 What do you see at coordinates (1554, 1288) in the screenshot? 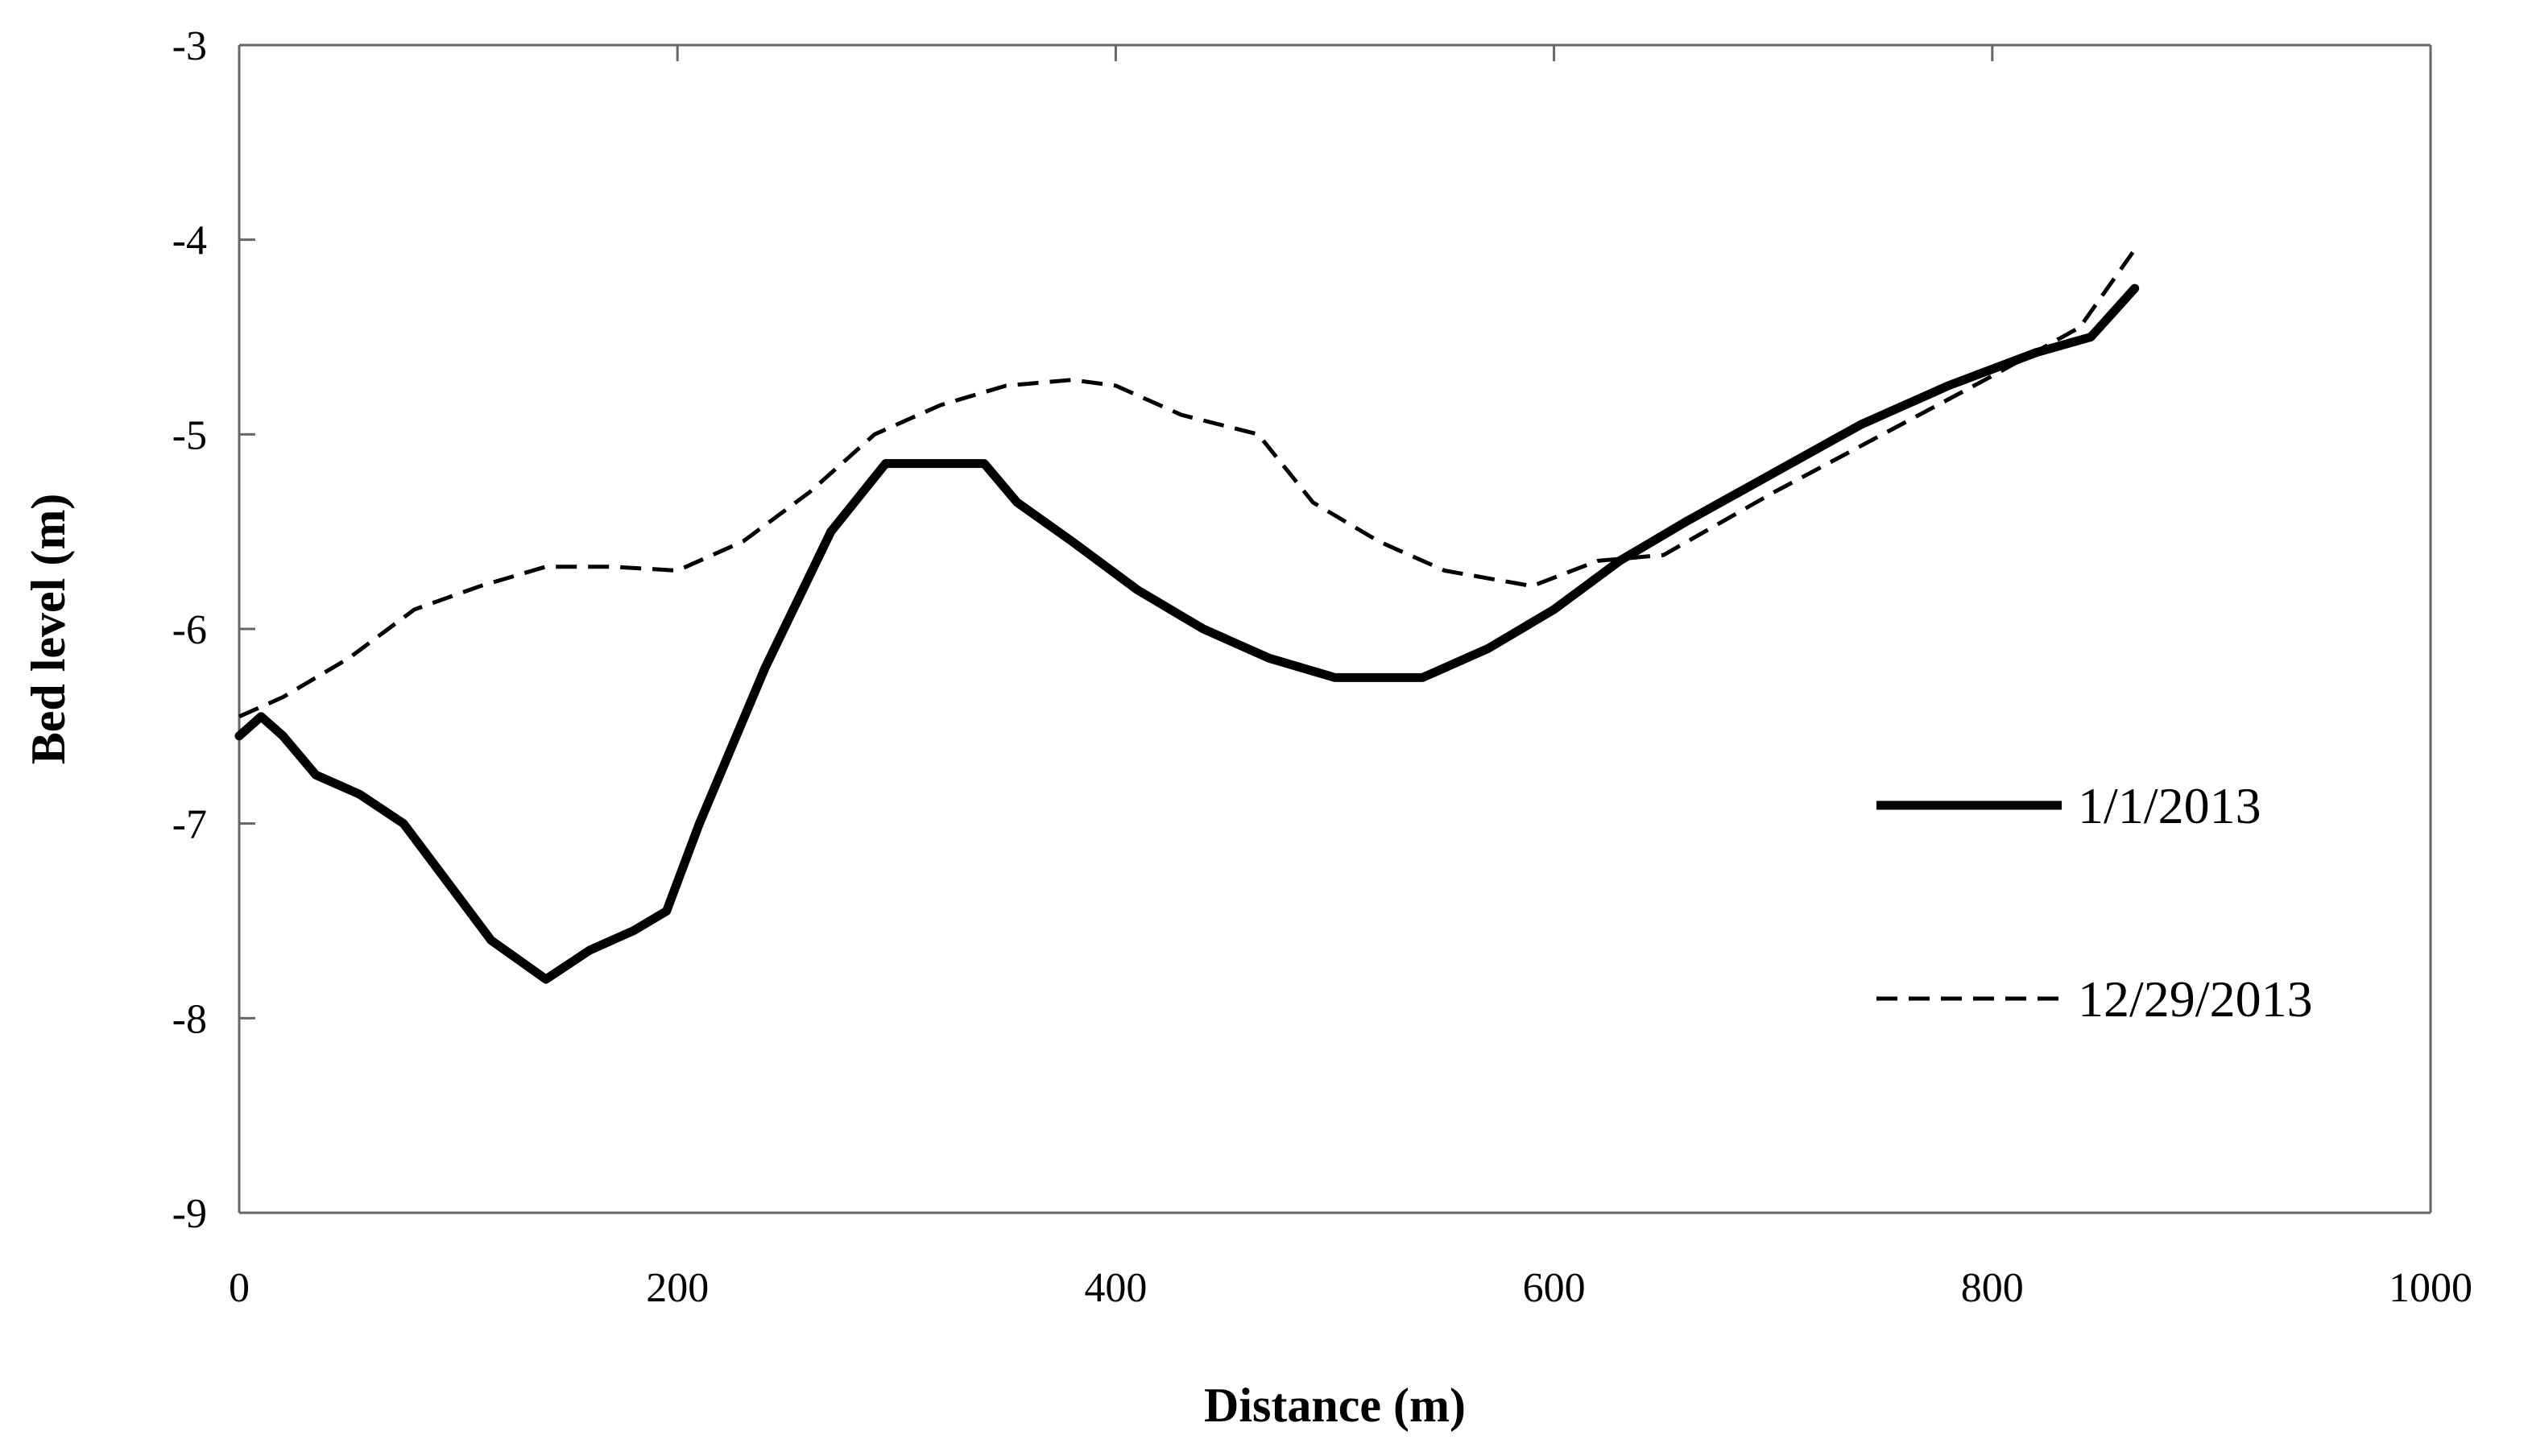
I see `x-tick-label: 600` at bounding box center [1554, 1288].